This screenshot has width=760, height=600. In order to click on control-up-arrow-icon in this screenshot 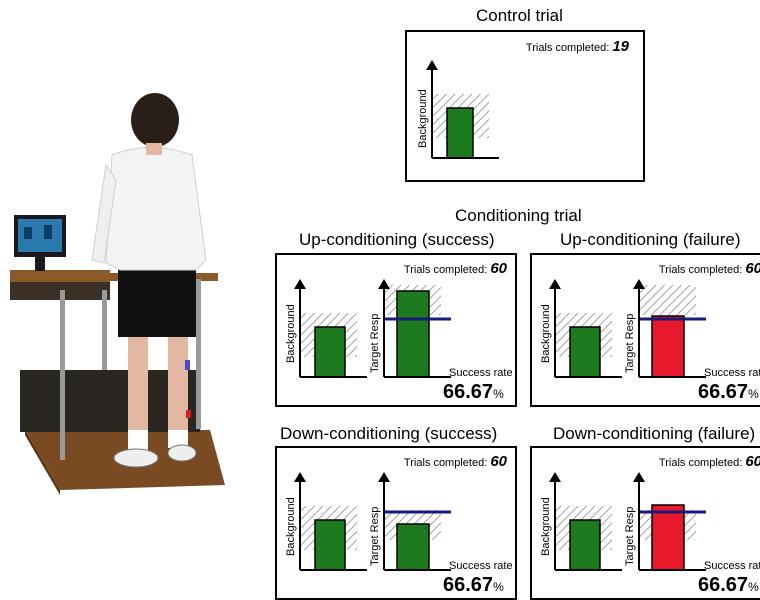, I will do `click(432, 65)`.